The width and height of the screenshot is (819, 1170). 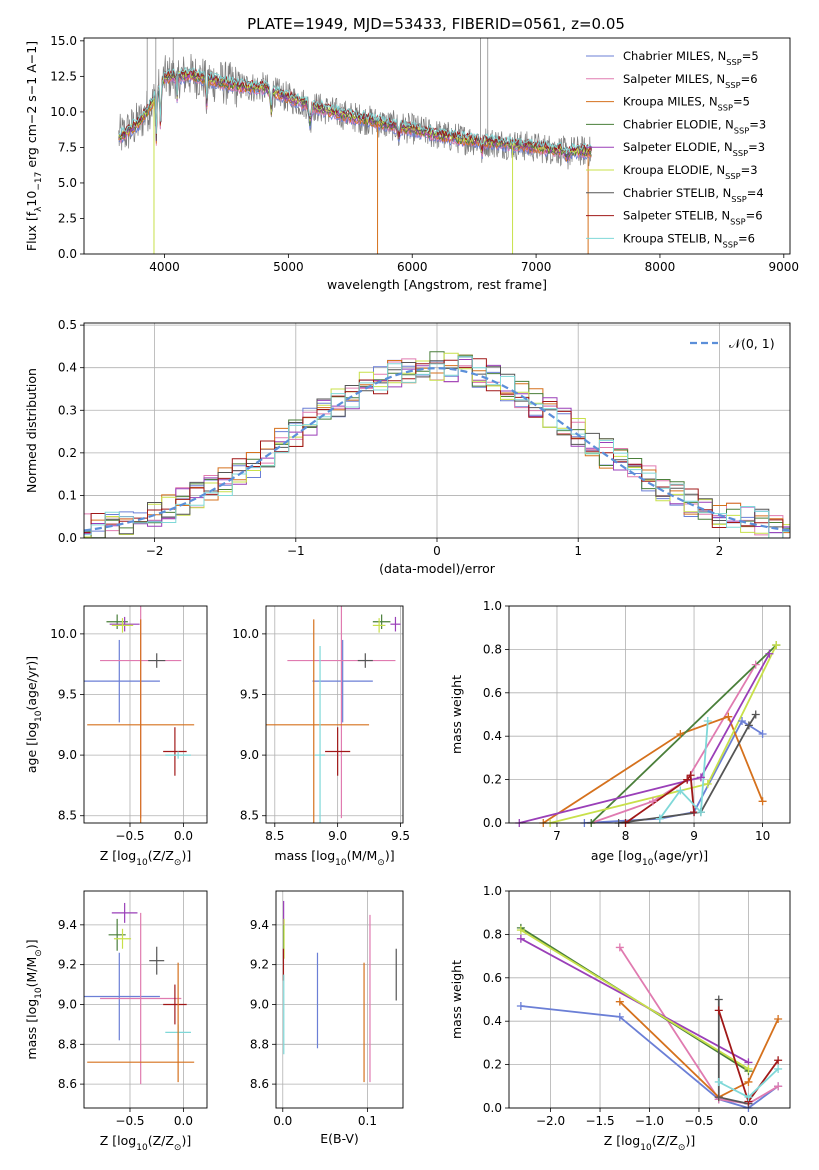 What do you see at coordinates (249, 755) in the screenshot?
I see `age_vs_mass-ytick-label: 9.0` at bounding box center [249, 755].